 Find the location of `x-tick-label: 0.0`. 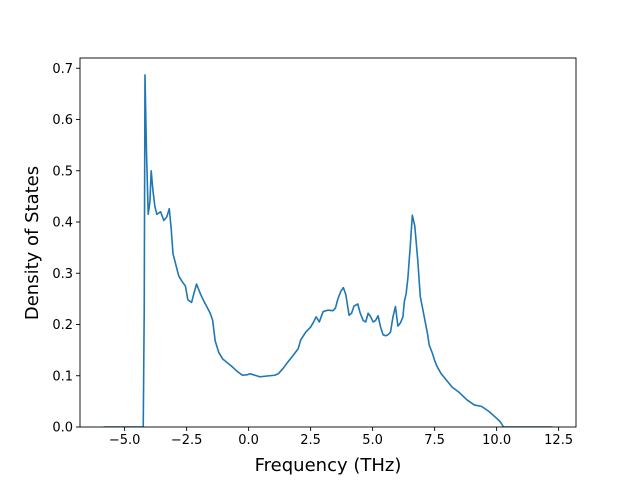

x-tick-label: 0.0 is located at coordinates (248, 440).